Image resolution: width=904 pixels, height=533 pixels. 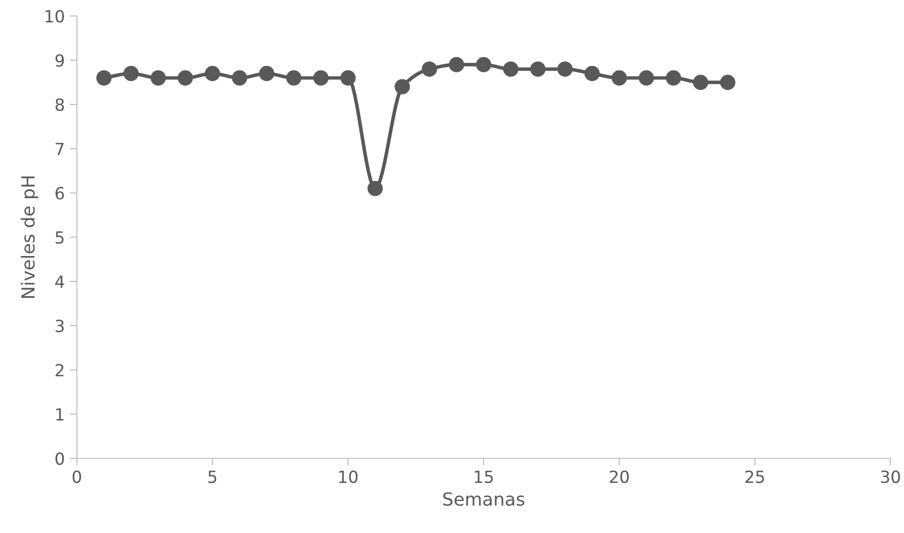 What do you see at coordinates (60, 105) in the screenshot?
I see `y-tick-label: 8` at bounding box center [60, 105].